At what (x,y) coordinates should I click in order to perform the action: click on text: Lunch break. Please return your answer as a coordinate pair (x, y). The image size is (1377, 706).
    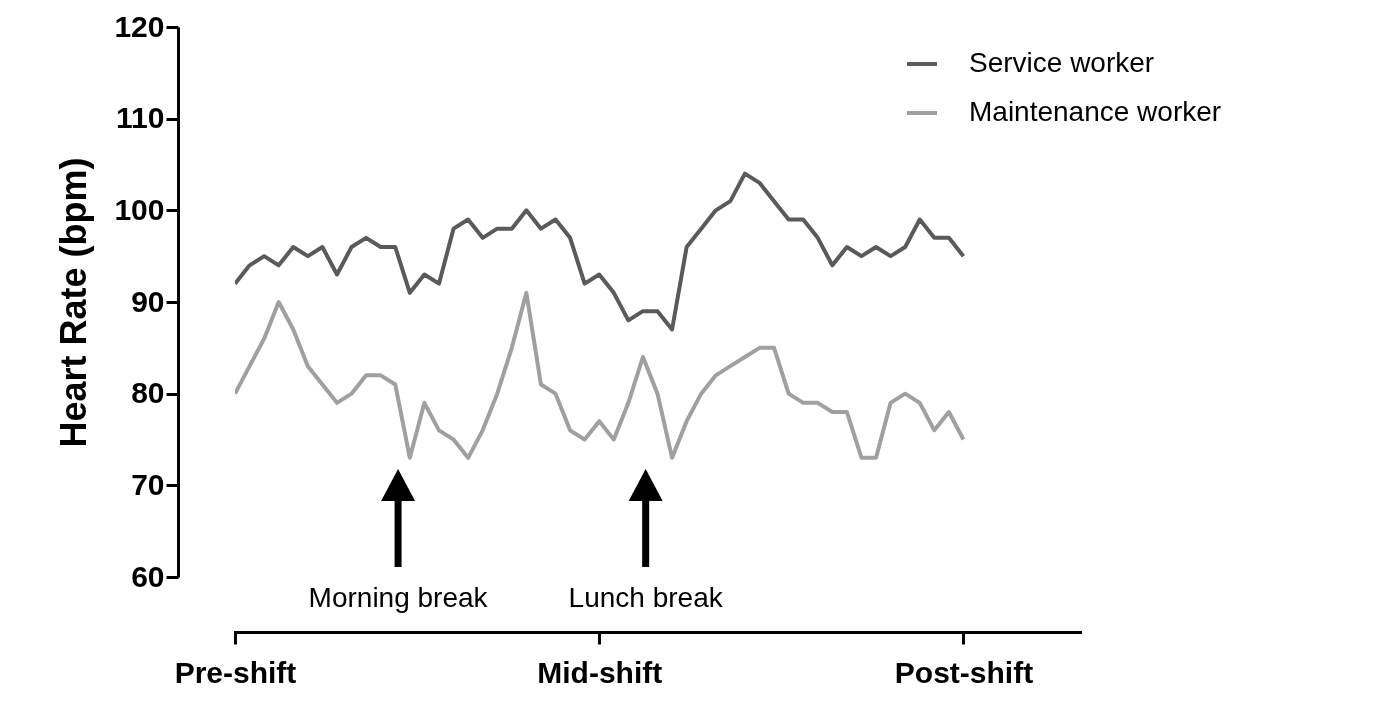
    Looking at the image, I should click on (646, 597).